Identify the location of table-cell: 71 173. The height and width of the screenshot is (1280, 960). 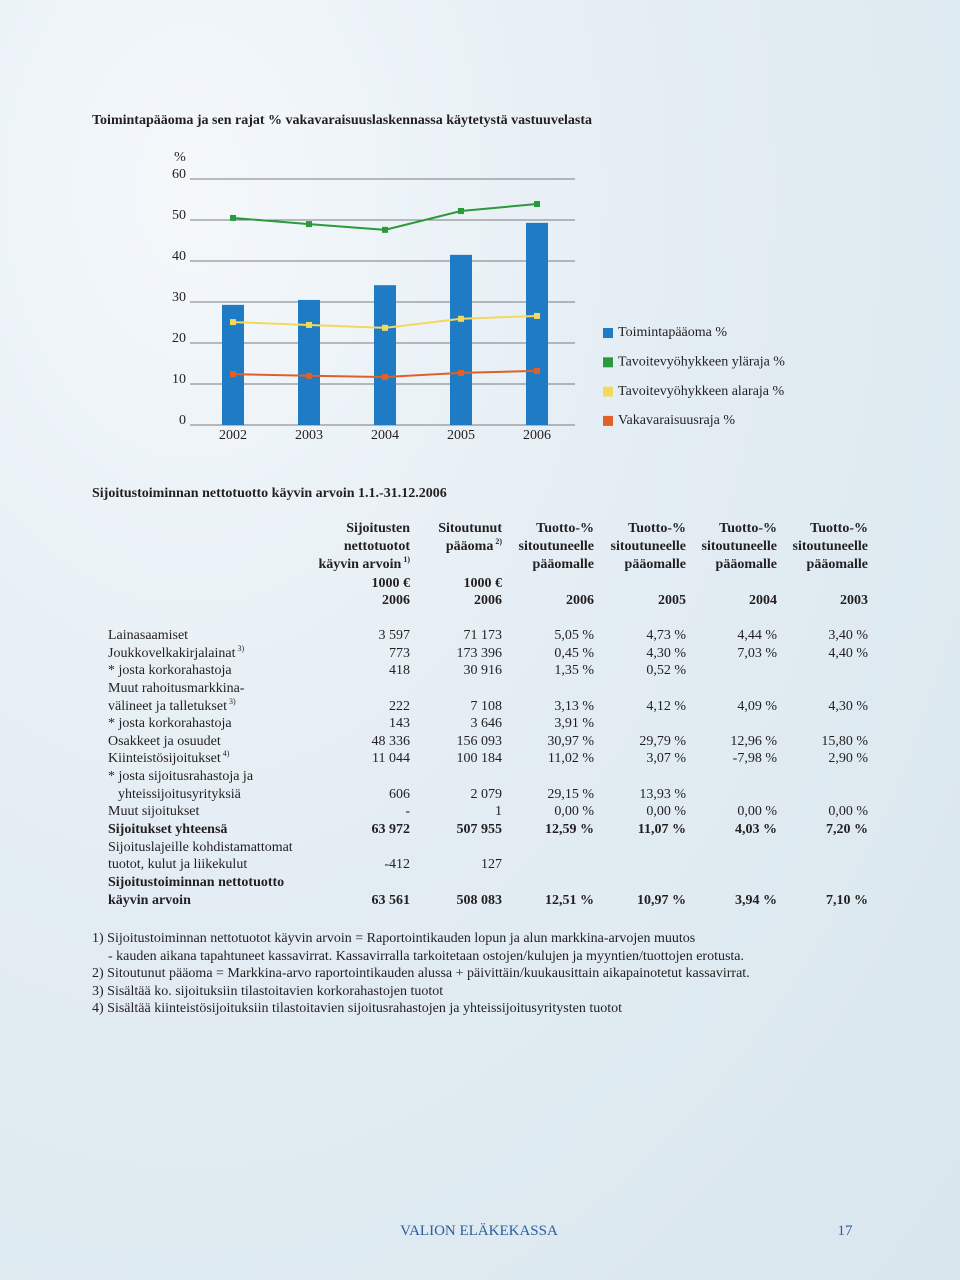
(483, 635).